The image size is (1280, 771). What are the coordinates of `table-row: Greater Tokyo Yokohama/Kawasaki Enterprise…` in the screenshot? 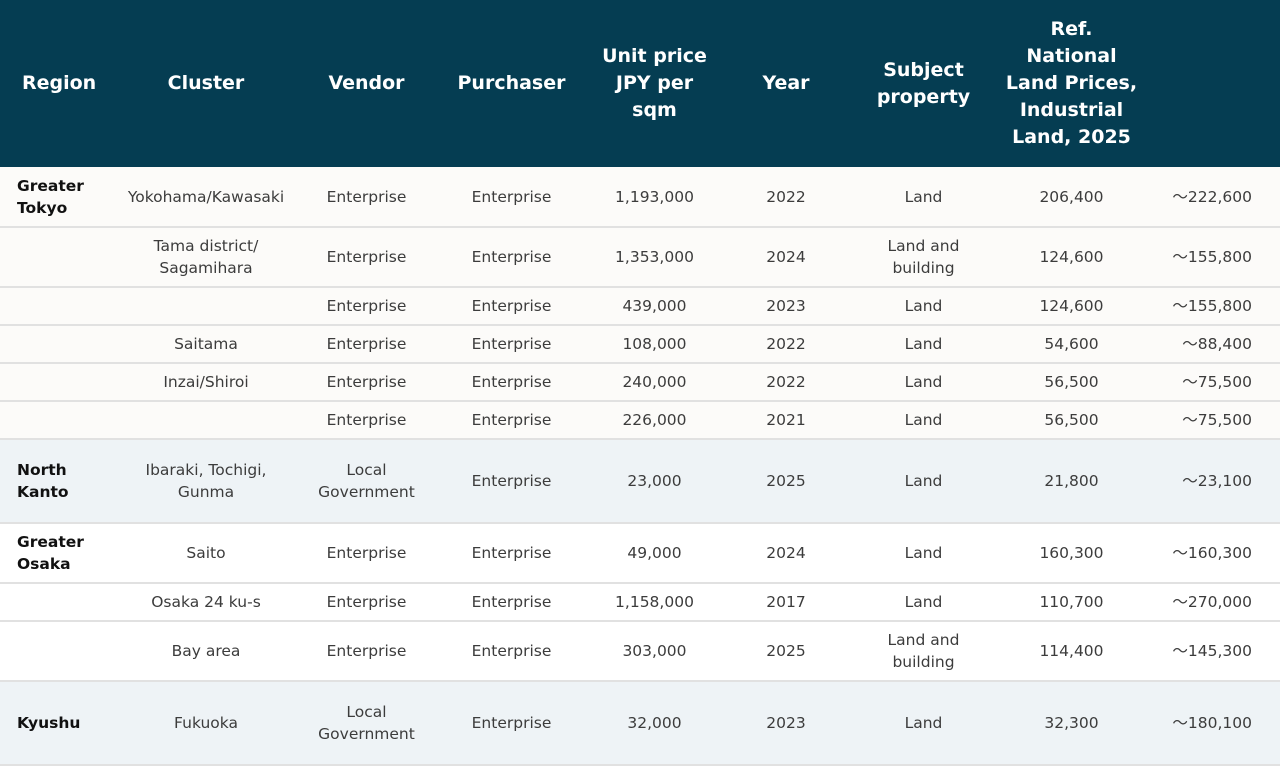 It's located at (640, 197).